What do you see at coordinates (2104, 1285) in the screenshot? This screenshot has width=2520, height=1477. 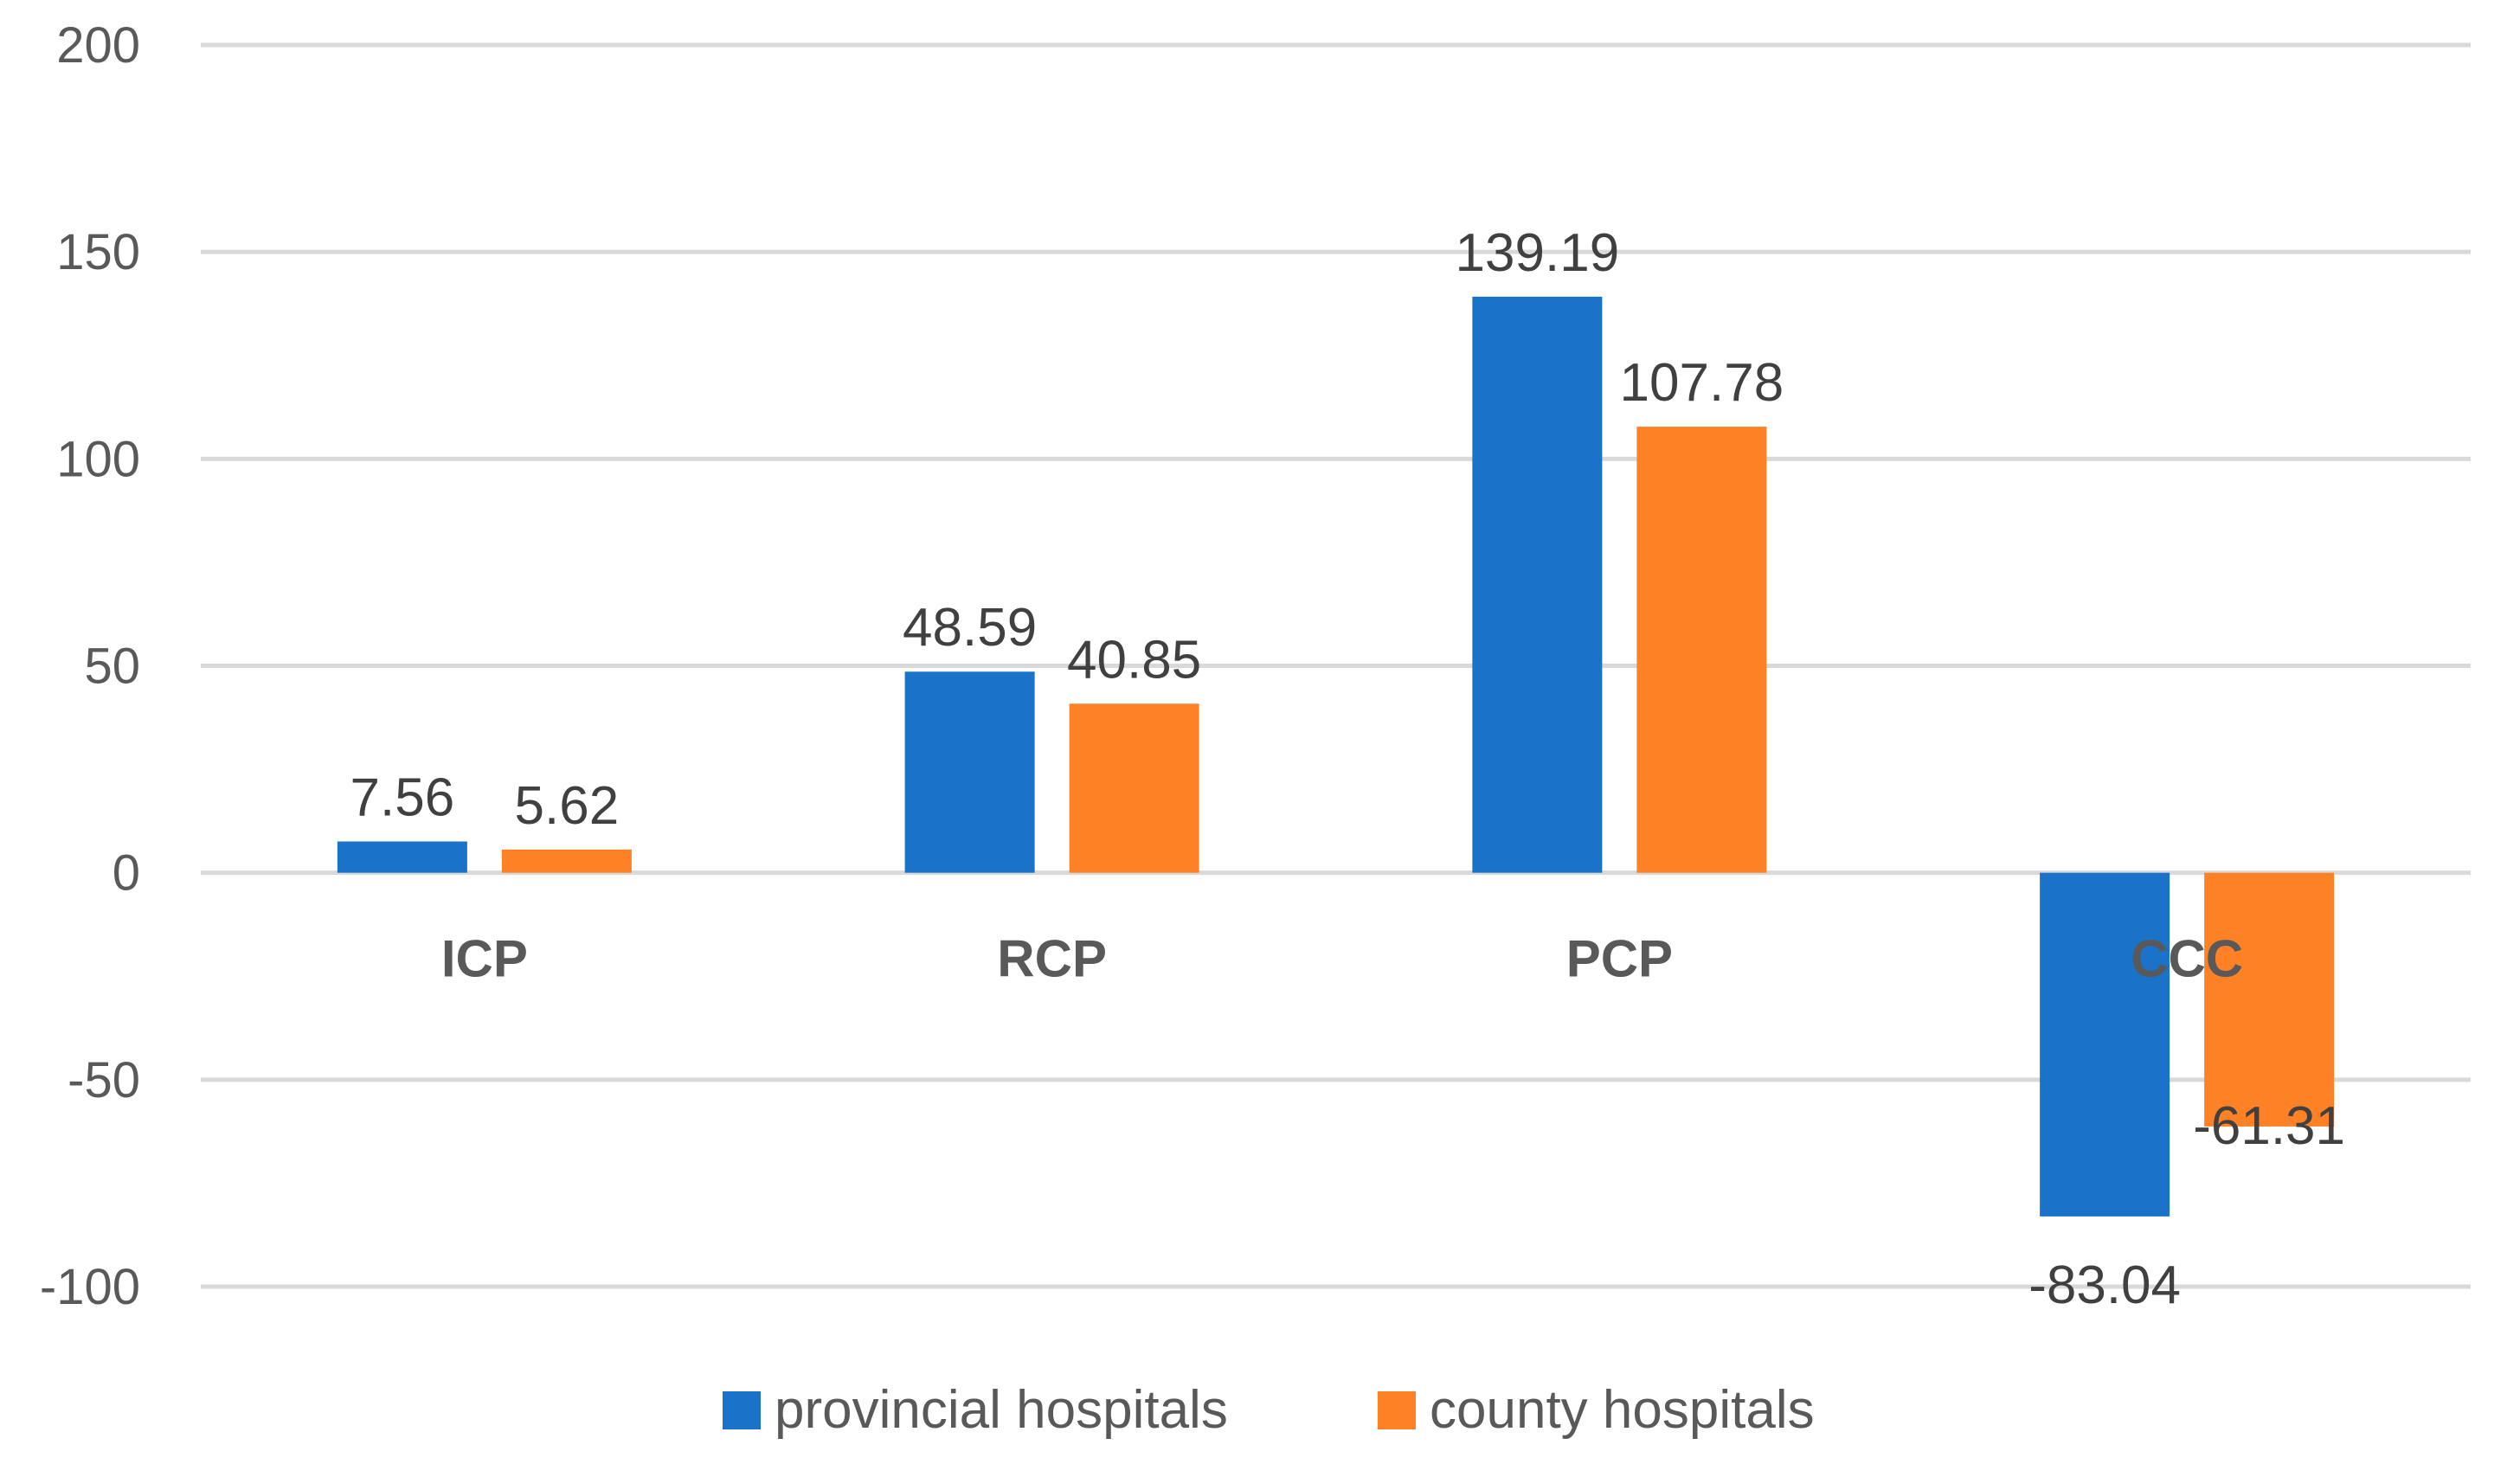 I see `data-label: -83.04` at bounding box center [2104, 1285].